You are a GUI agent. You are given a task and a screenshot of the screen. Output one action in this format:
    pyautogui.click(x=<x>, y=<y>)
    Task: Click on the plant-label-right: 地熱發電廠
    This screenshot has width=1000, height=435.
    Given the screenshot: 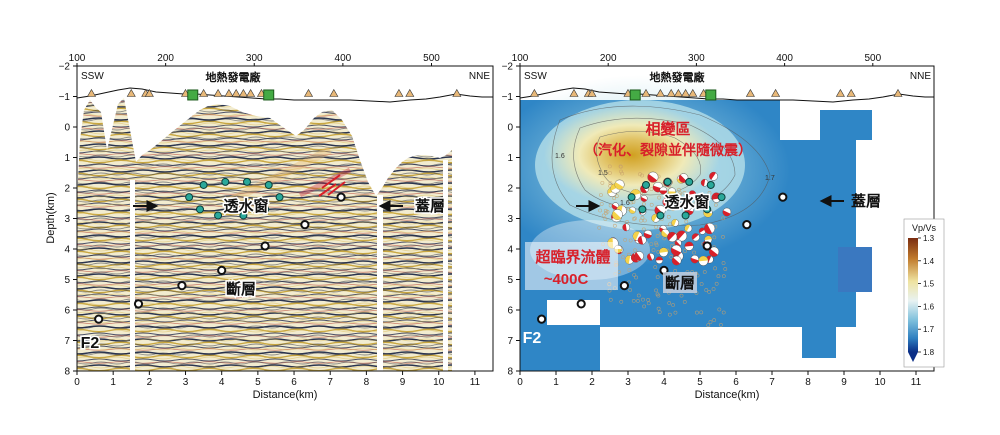 What is the action you would take?
    pyautogui.click(x=678, y=77)
    